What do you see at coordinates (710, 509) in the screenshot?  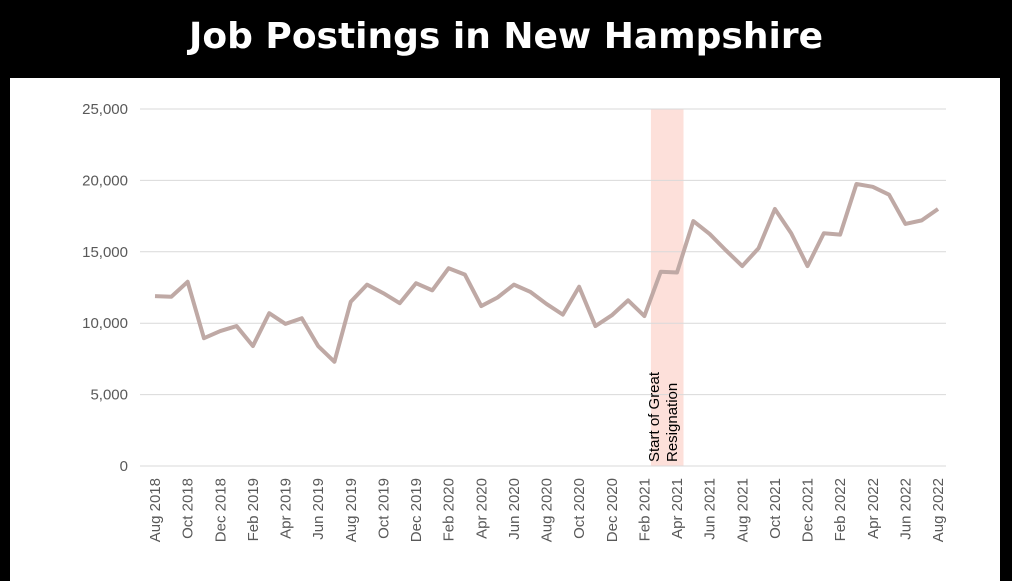 I see `x-tick-label: Jun 2021` at bounding box center [710, 509].